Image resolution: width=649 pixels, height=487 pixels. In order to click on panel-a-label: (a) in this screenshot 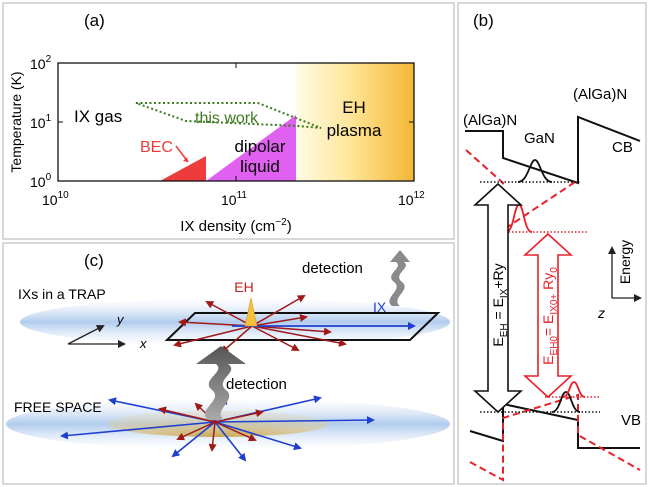, I will do `click(94, 20)`.